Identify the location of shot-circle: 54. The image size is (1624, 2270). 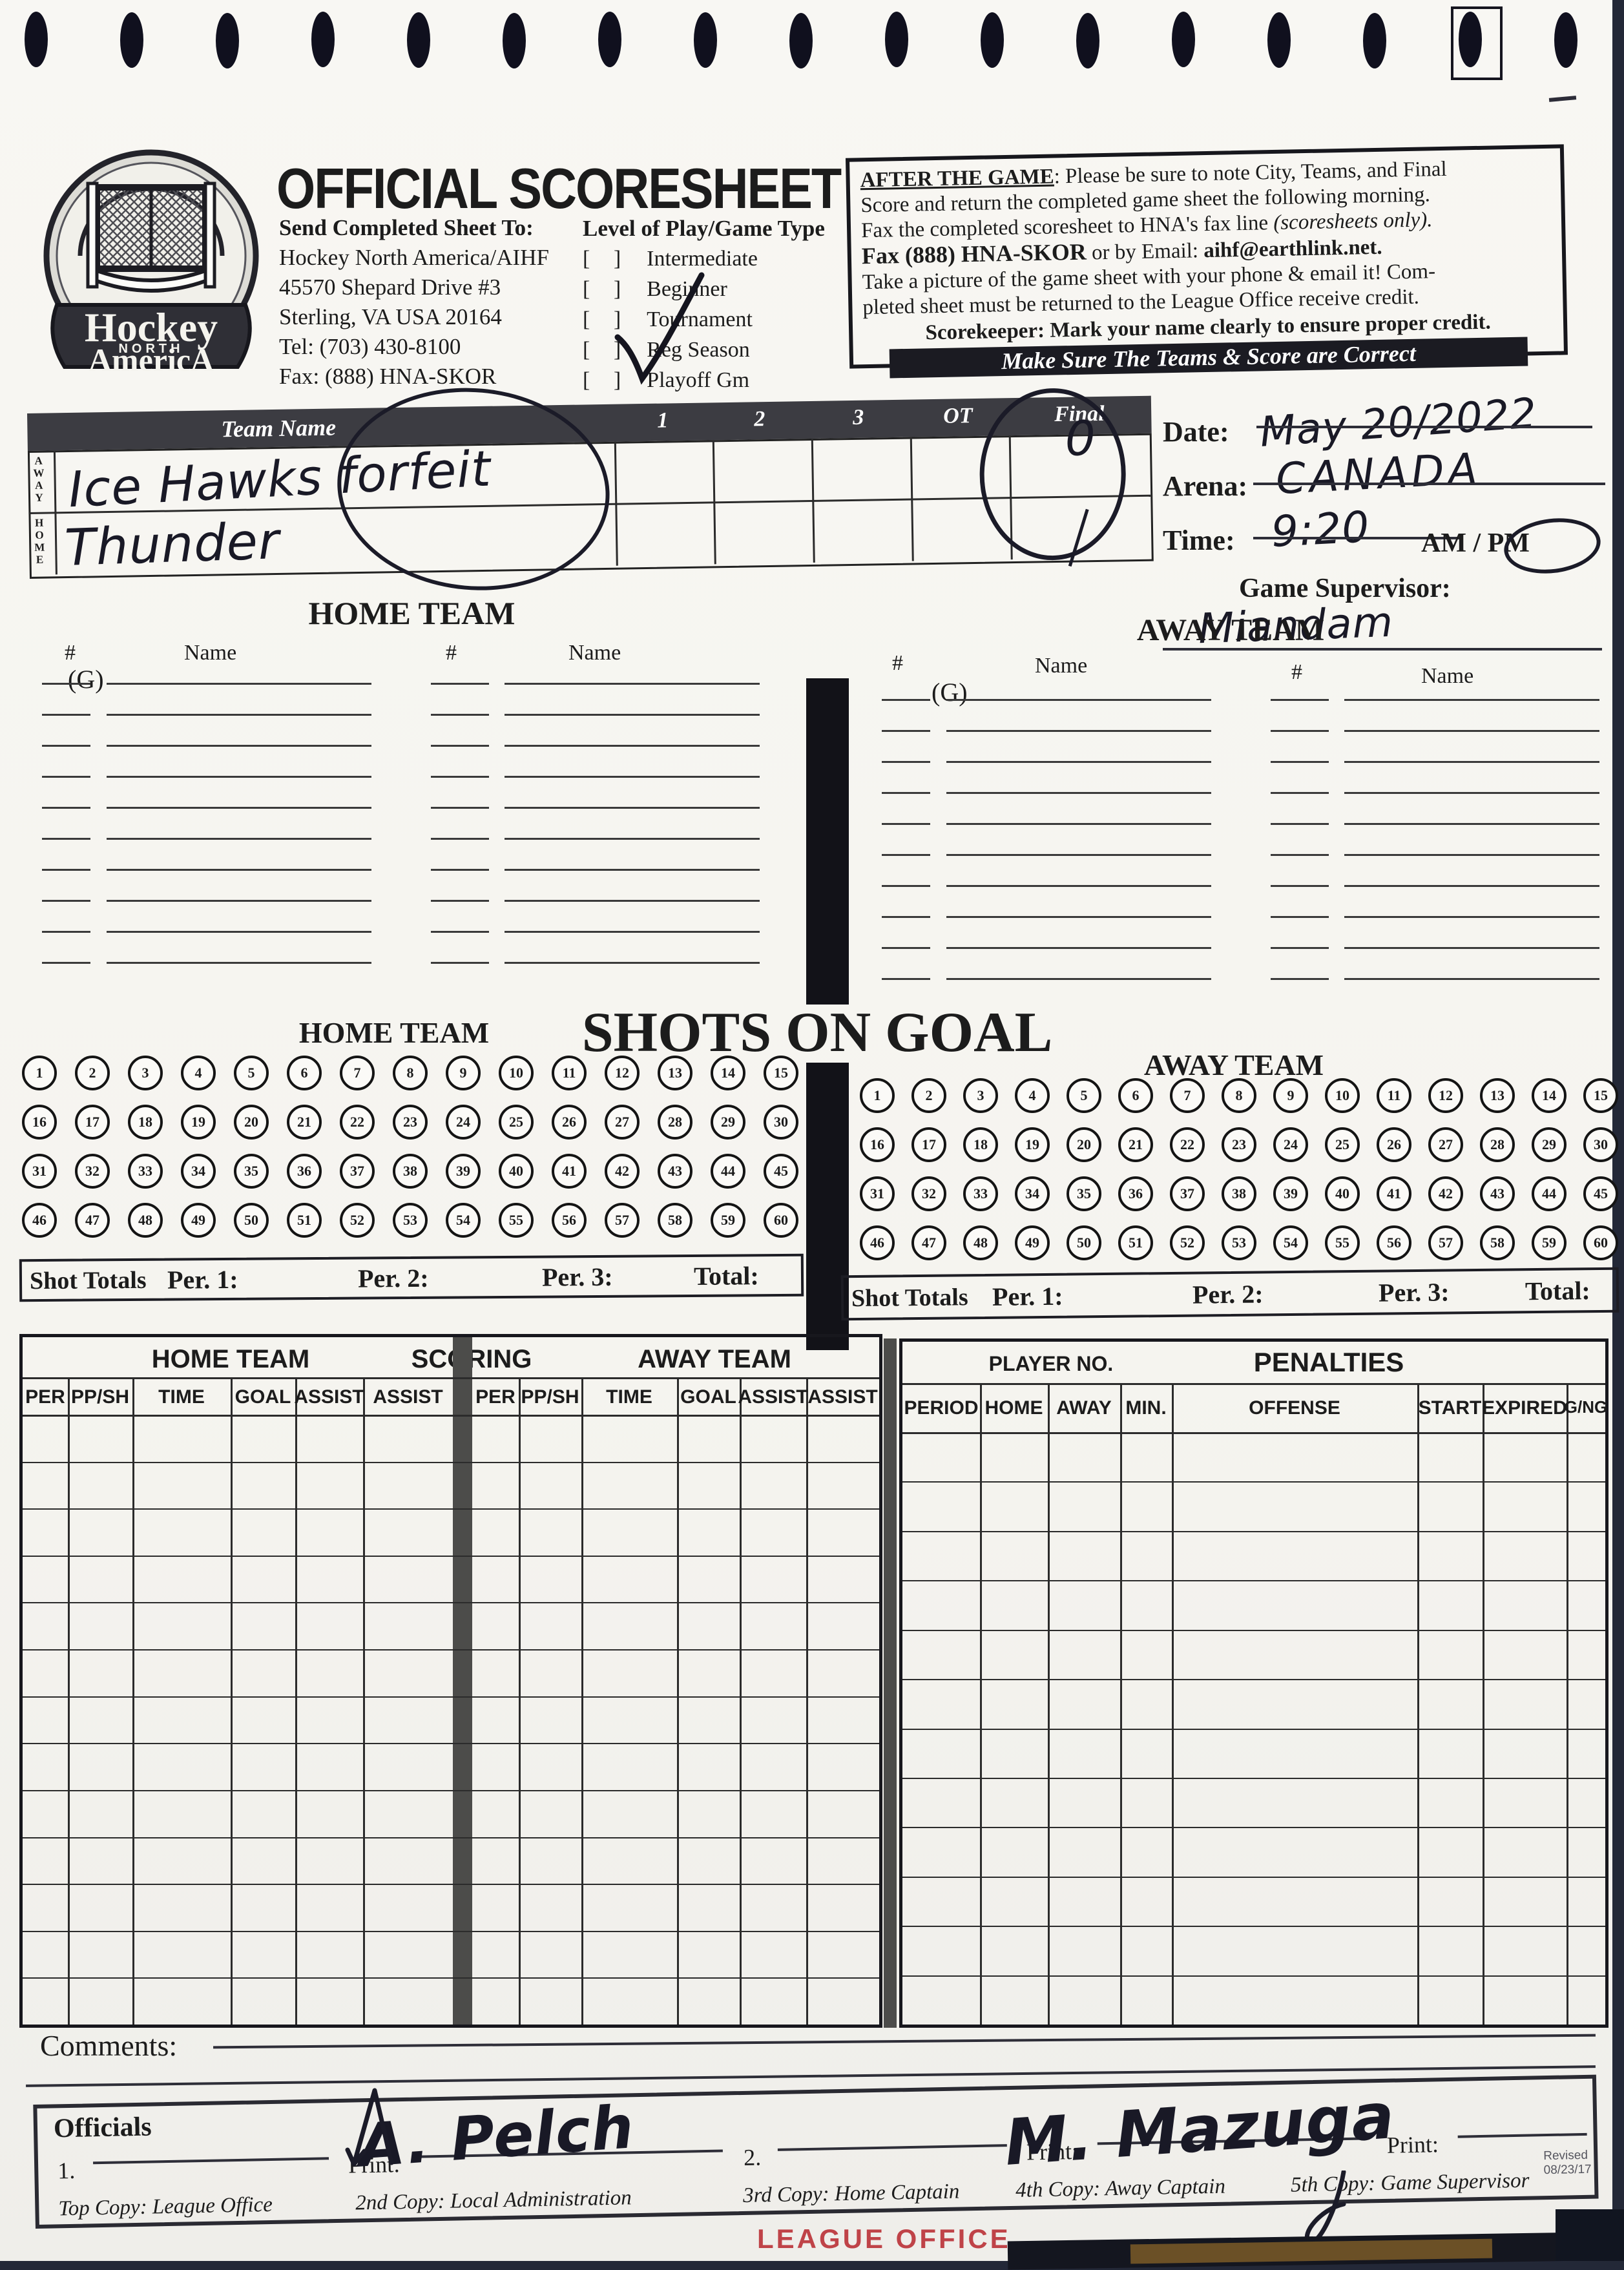
(463, 1220).